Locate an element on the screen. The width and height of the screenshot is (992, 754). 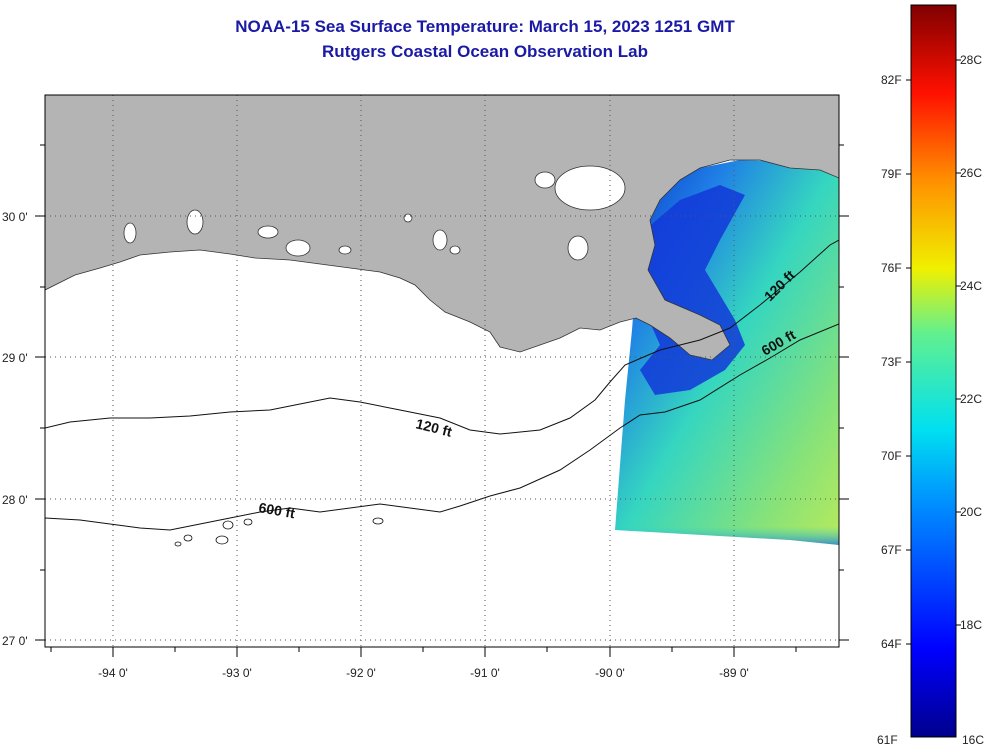
colorbar-label-f: 82F is located at coordinates (891, 80).